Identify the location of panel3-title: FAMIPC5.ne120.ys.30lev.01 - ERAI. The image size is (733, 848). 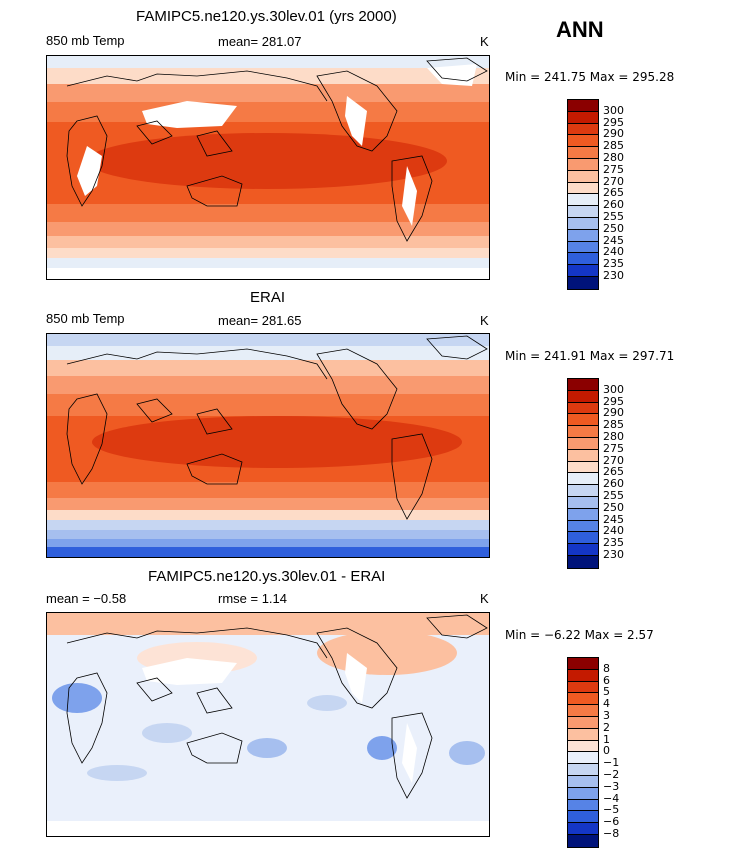
(267, 576).